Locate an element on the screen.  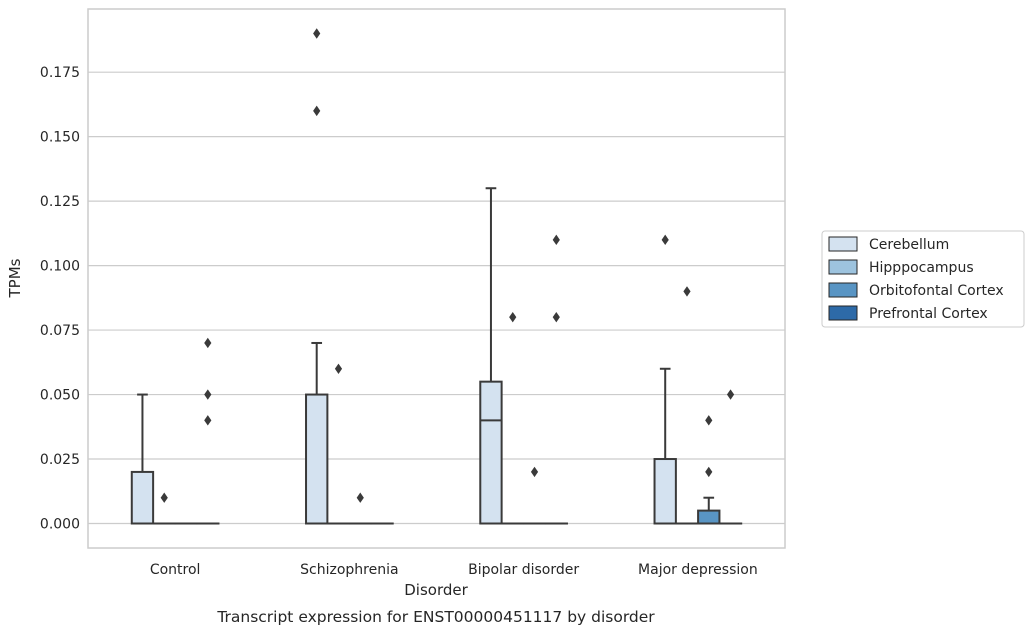
y-tick-label: 0.150 is located at coordinates (60, 138).